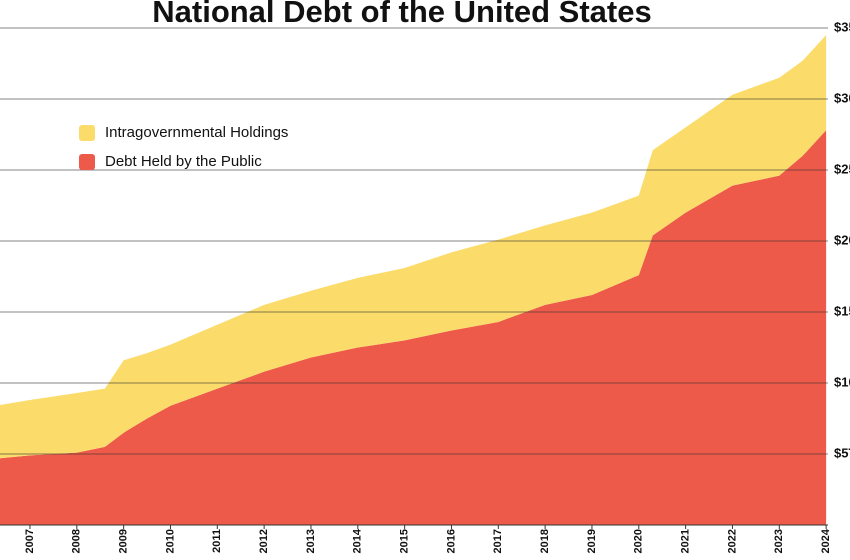 Image resolution: width=850 pixels, height=560 pixels. I want to click on x-tick-label: 2017, so click(498, 541).